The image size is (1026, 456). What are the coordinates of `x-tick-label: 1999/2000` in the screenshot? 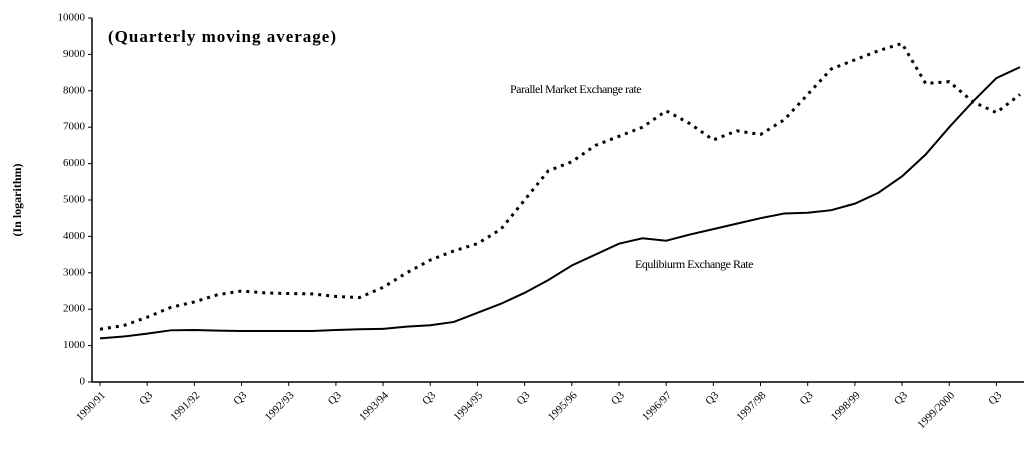 It's located at (936, 410).